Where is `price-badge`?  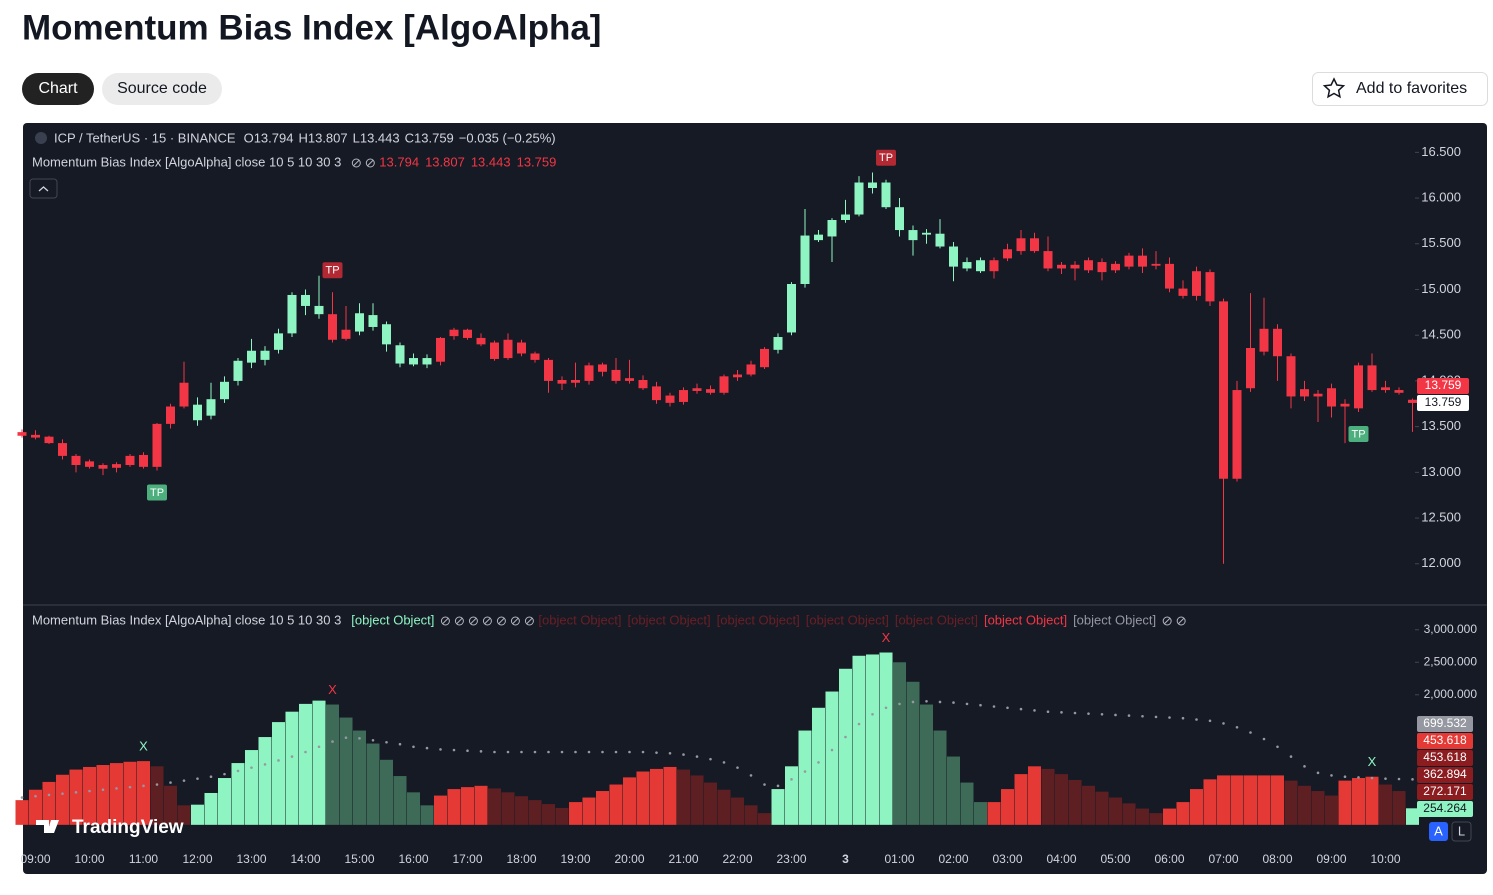 price-badge is located at coordinates (1445, 809).